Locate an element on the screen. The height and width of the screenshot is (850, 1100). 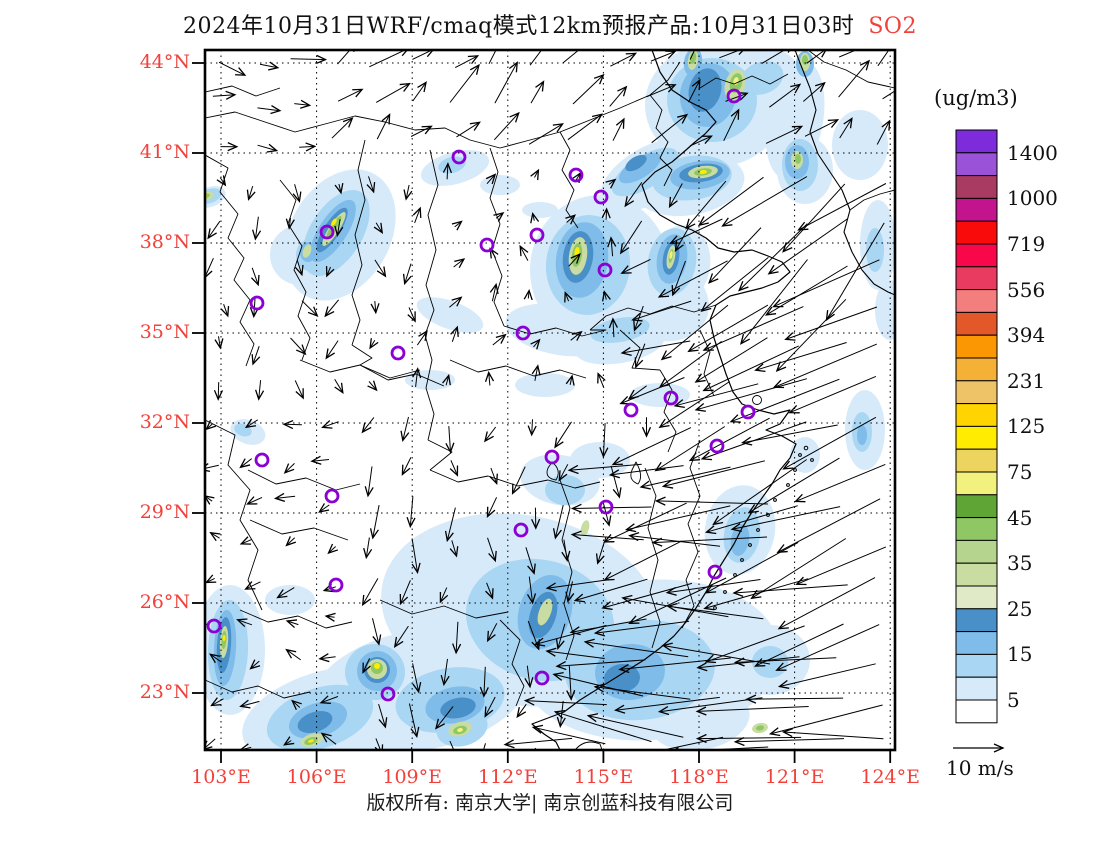
copyright-text: 版权所有: 南京大学| 南京创蓝科技有限公司 is located at coordinates (550, 803).